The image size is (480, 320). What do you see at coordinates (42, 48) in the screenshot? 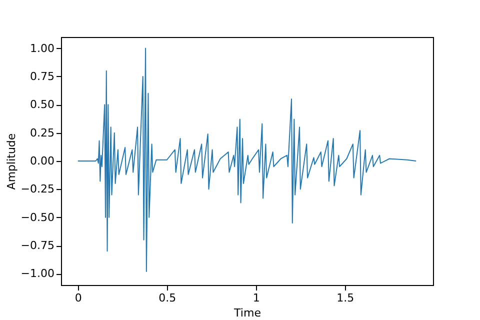
I see `y-tick-label: 1.00` at bounding box center [42, 48].